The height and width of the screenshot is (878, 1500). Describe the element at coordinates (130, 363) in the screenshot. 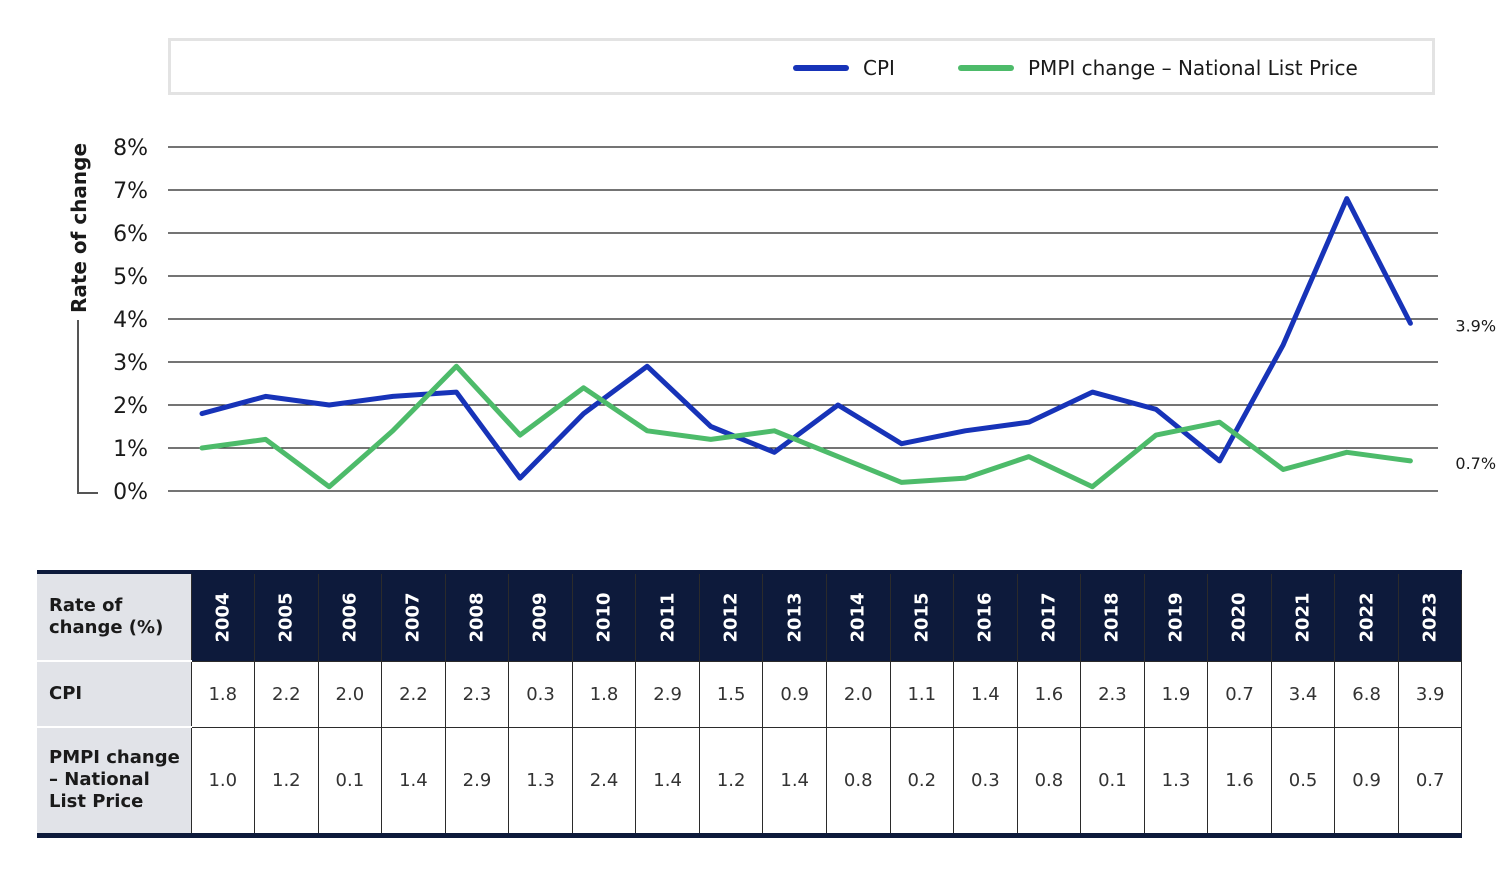

I see `y-tick-label: 3%` at that location.